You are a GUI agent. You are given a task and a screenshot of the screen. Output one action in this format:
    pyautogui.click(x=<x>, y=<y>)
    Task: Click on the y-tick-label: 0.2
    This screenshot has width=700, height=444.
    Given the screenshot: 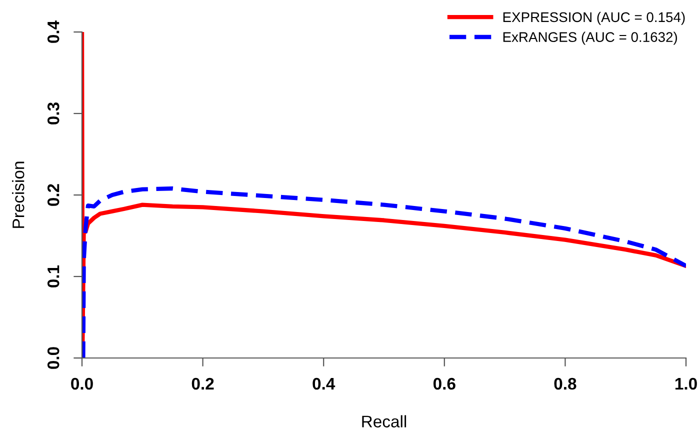 What is the action you would take?
    pyautogui.click(x=53, y=195)
    